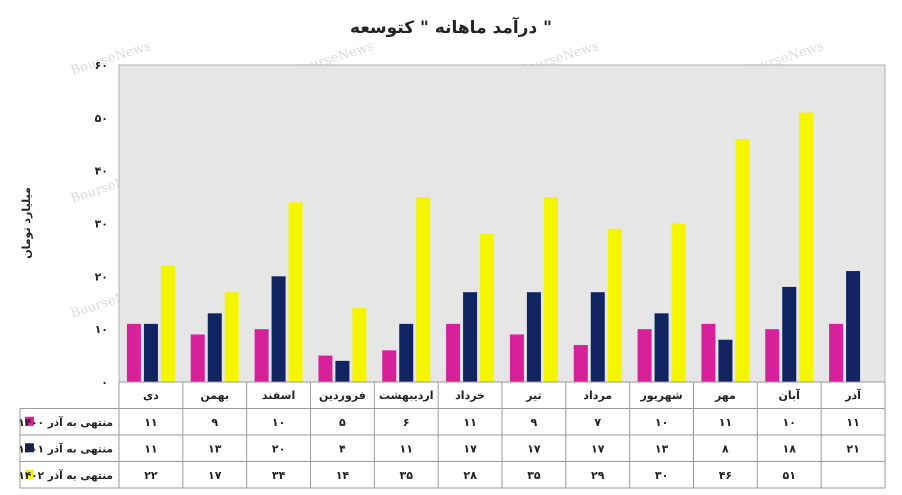 This screenshot has width=902, height=495. What do you see at coordinates (214, 395) in the screenshot?
I see `category-label: بهمن` at bounding box center [214, 395].